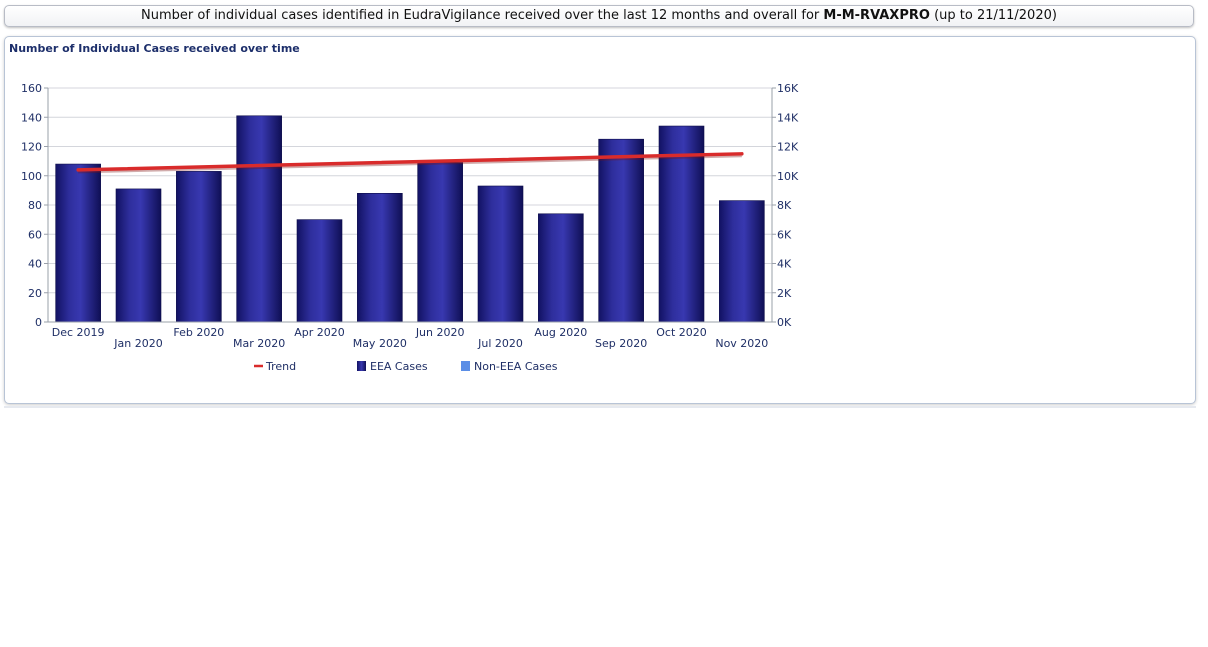  I want to click on header-product: M-M-RVAXPRO, so click(876, 15).